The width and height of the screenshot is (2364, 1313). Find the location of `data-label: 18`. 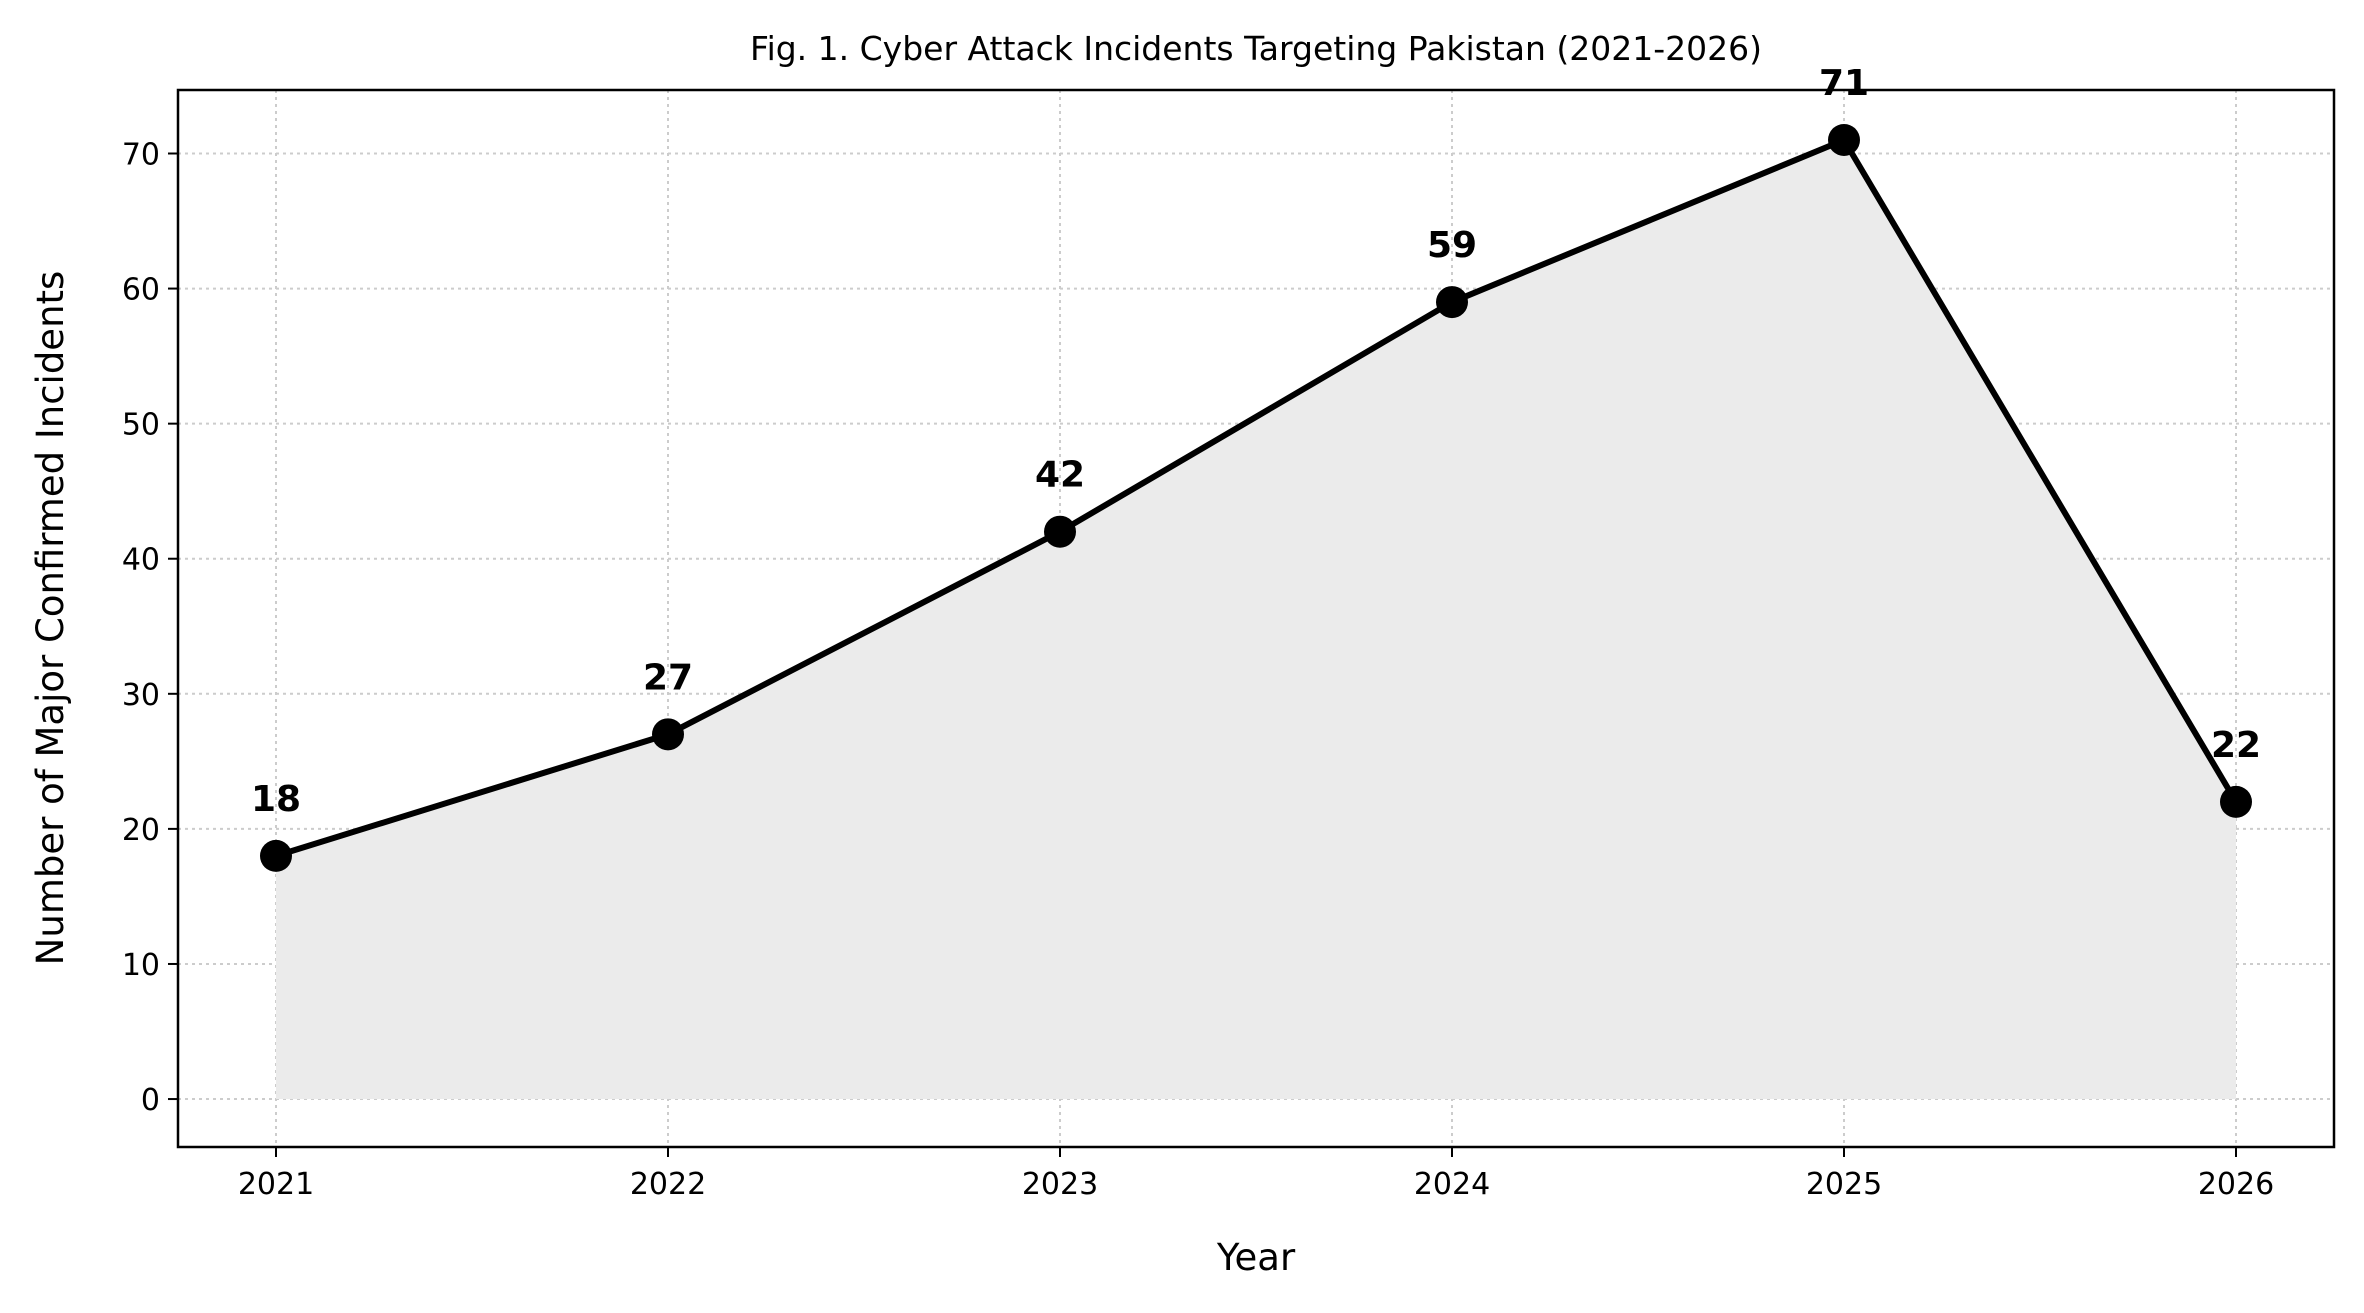

data-label: 18 is located at coordinates (276, 799).